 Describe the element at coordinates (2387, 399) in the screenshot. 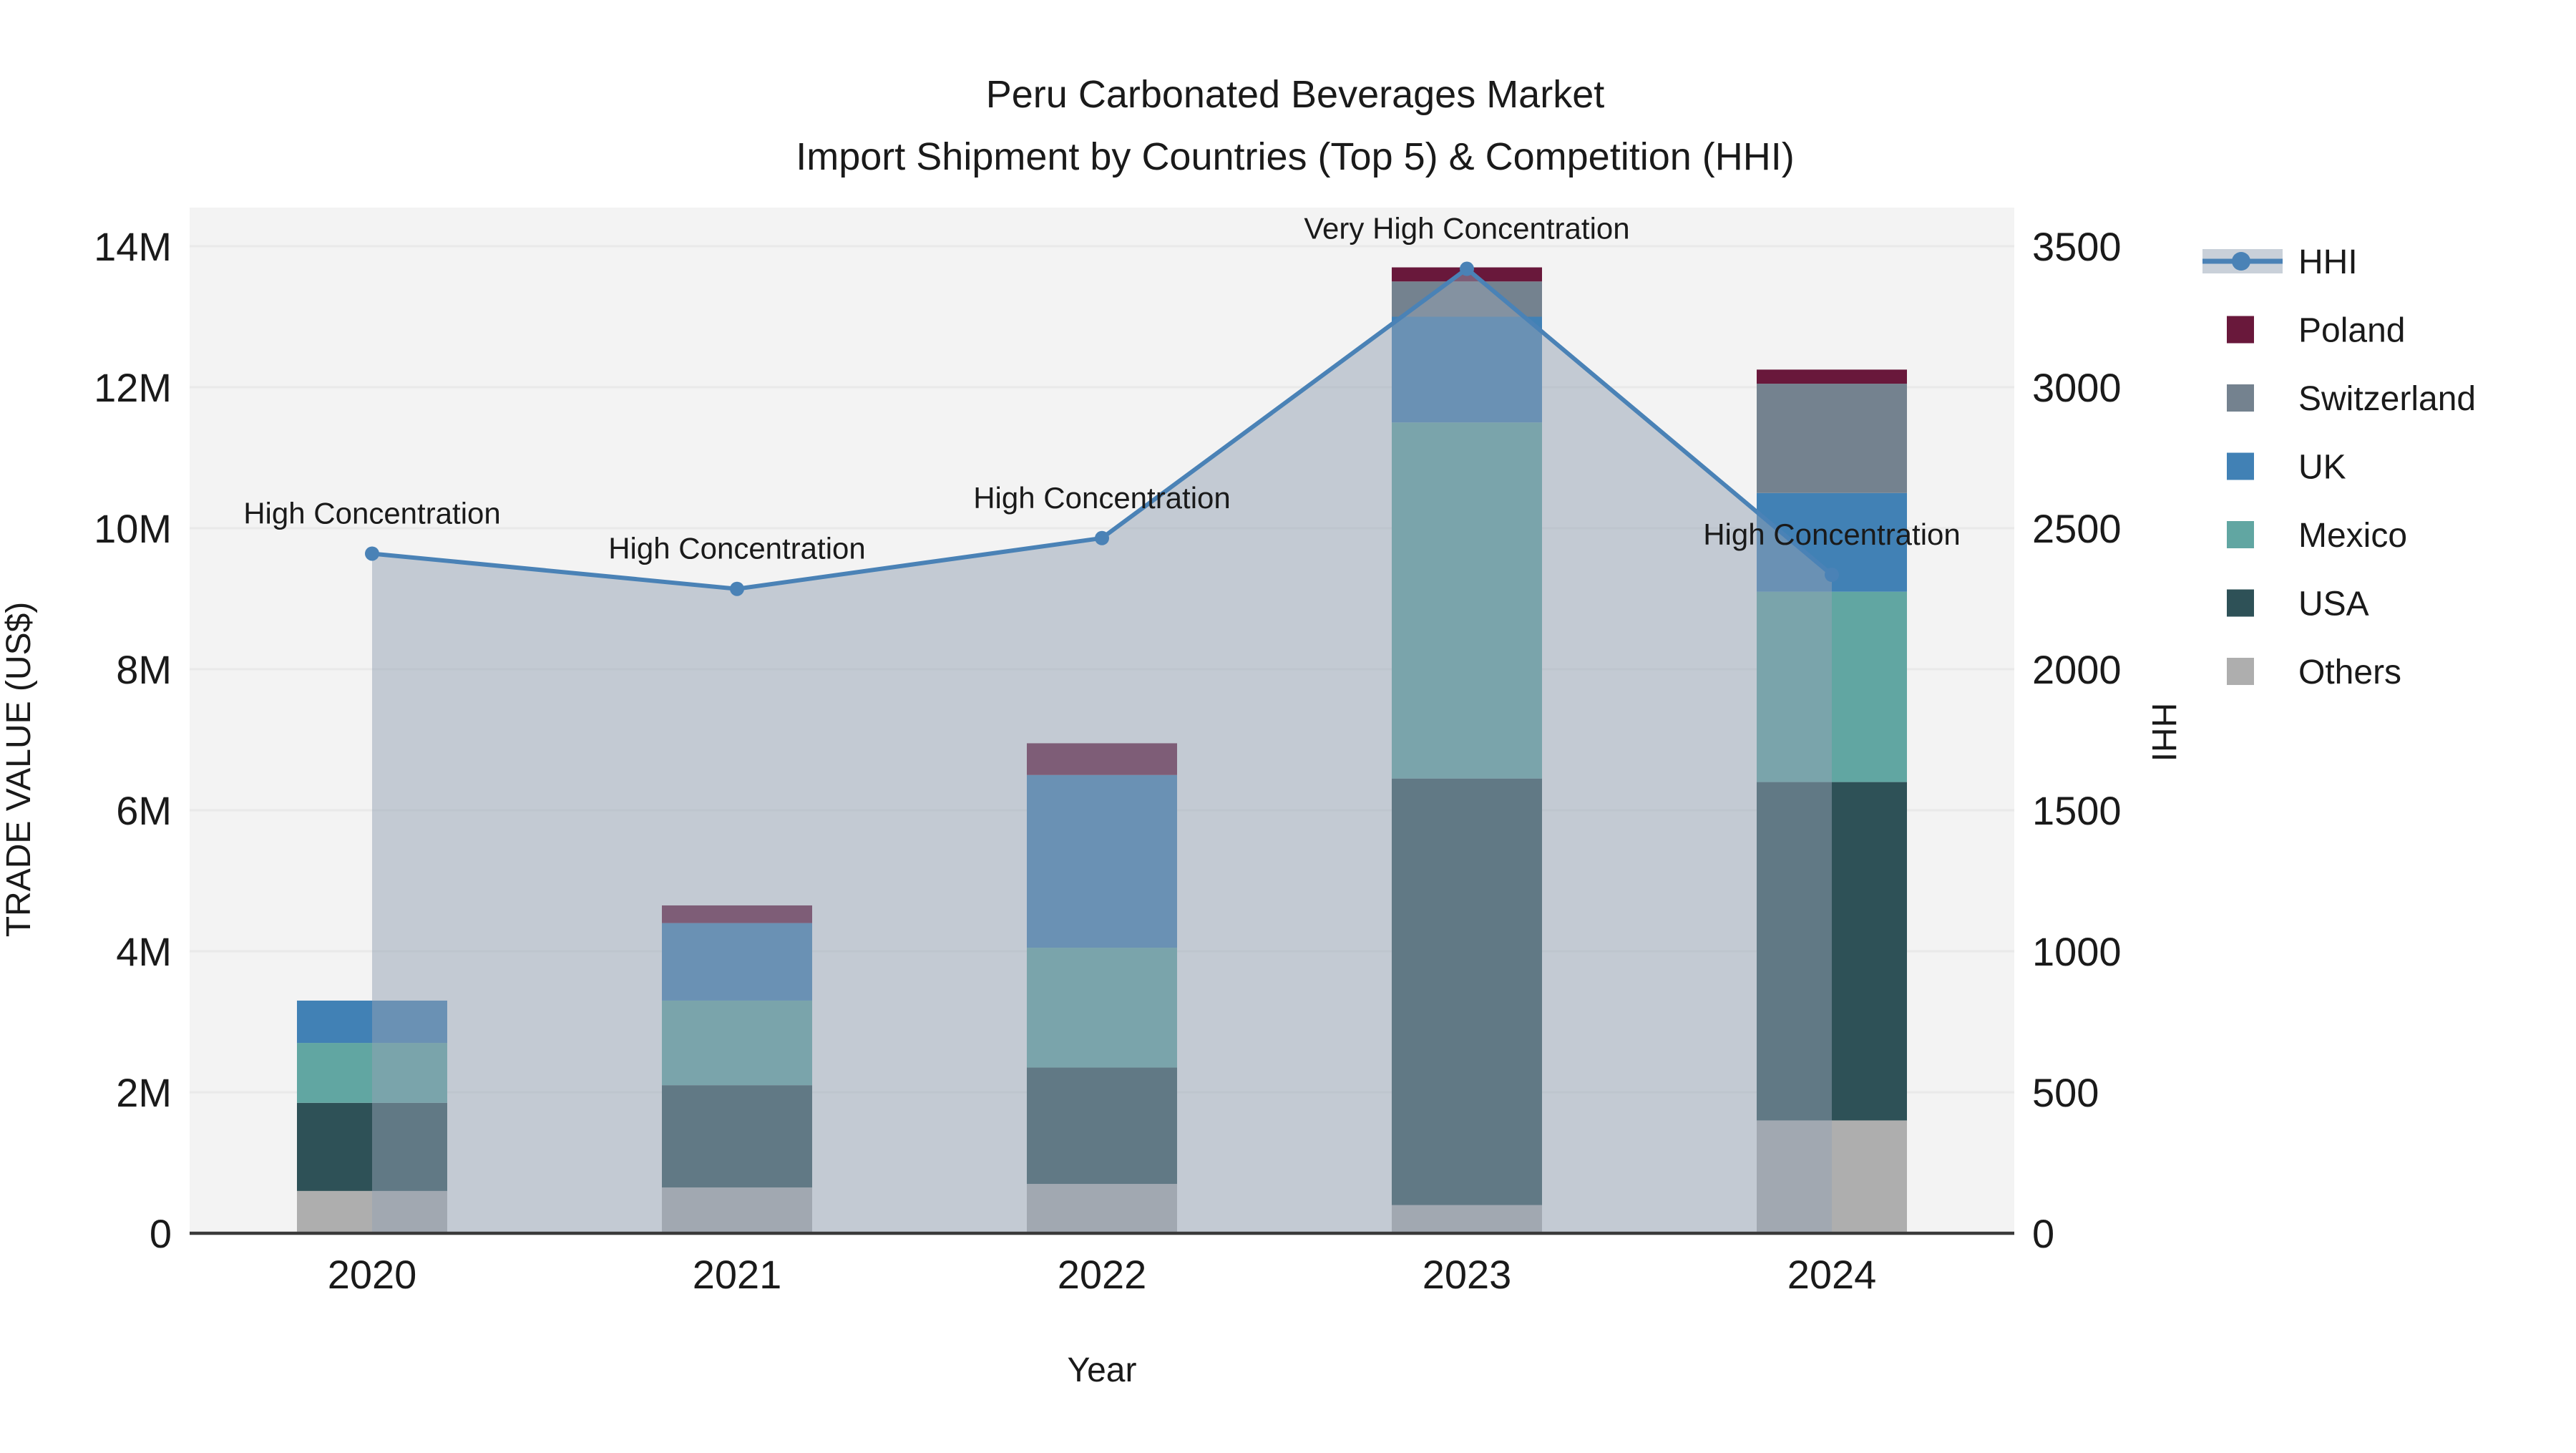

I see `legend-label-switzerland: Switzerland` at that location.